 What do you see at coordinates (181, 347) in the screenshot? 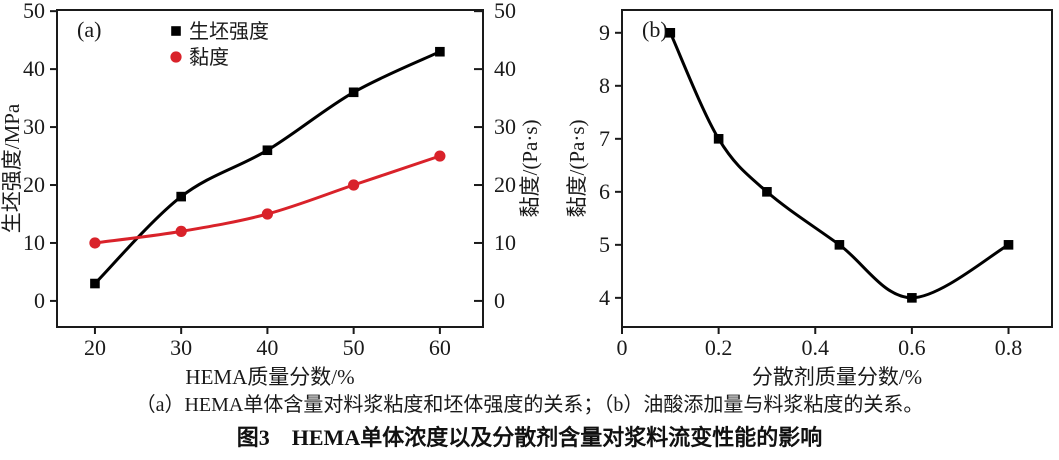
I see `x-tick-label: 30` at bounding box center [181, 347].